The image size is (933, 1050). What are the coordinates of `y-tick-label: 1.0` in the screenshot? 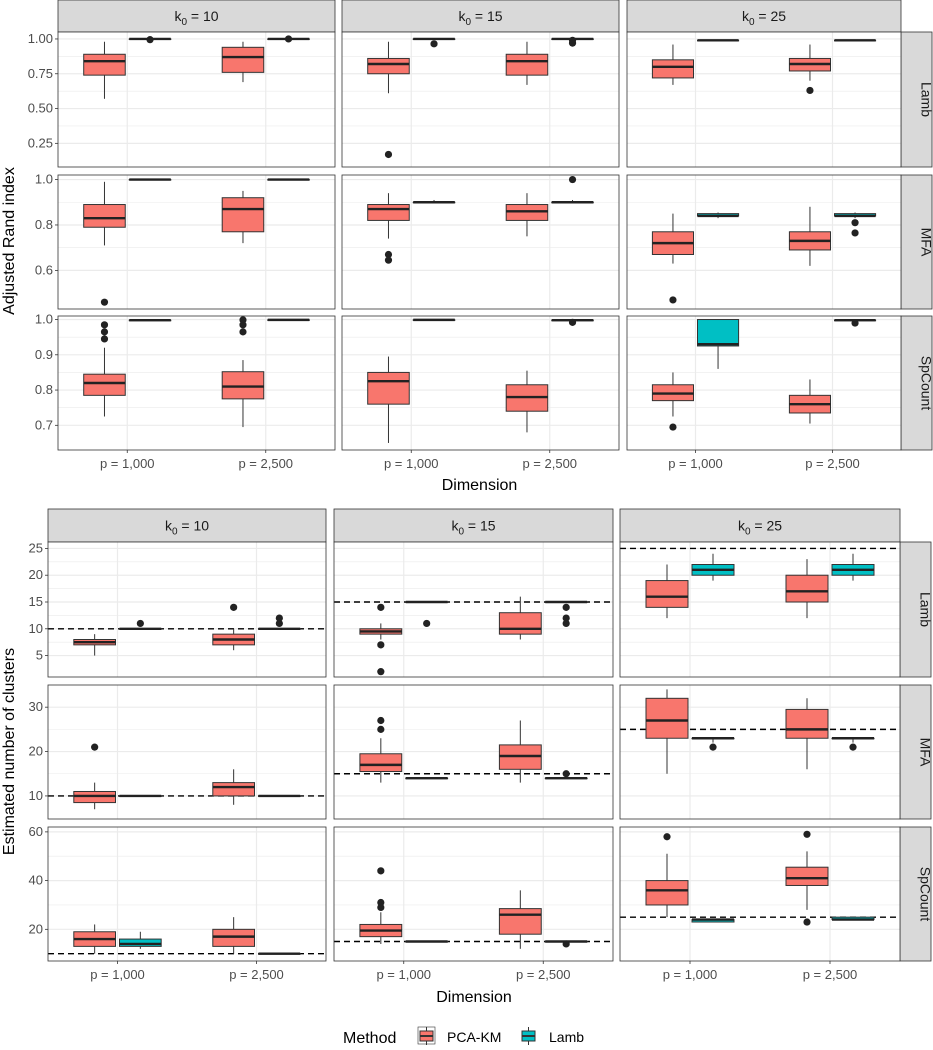 It's located at (44, 319).